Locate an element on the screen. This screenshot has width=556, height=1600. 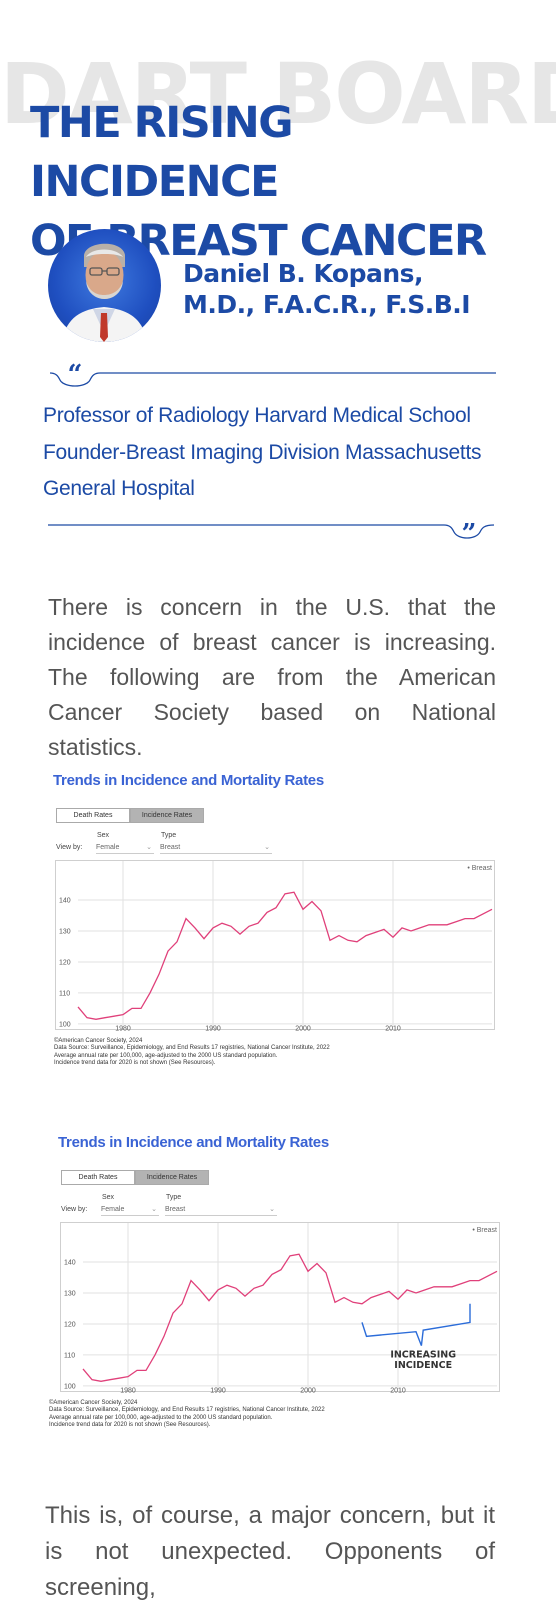
line-chart: 100 110 120 130 140 1980 1990 2000 2010 • Breast is located at coordinates (276, 946).